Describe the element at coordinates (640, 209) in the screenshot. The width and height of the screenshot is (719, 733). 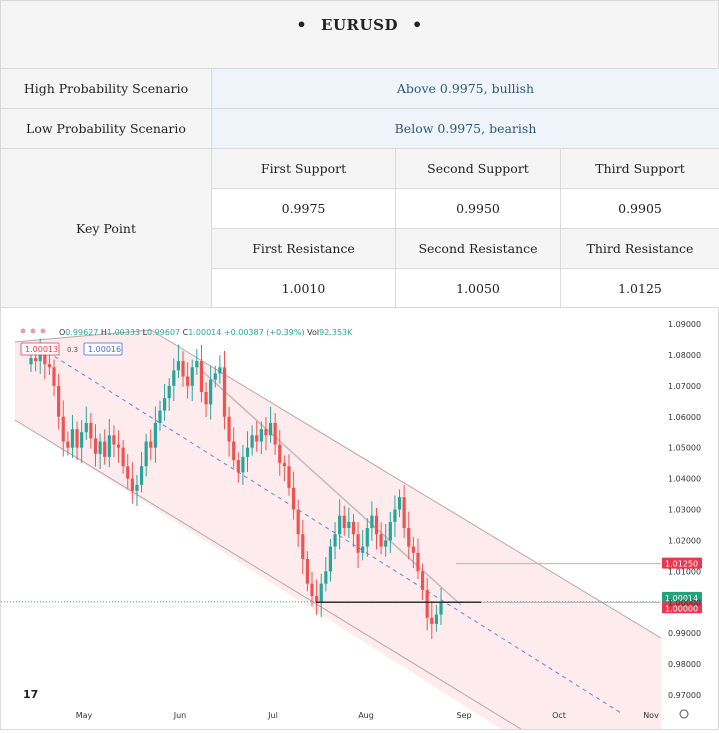
I see `third-support-value: 0.9905` at that location.